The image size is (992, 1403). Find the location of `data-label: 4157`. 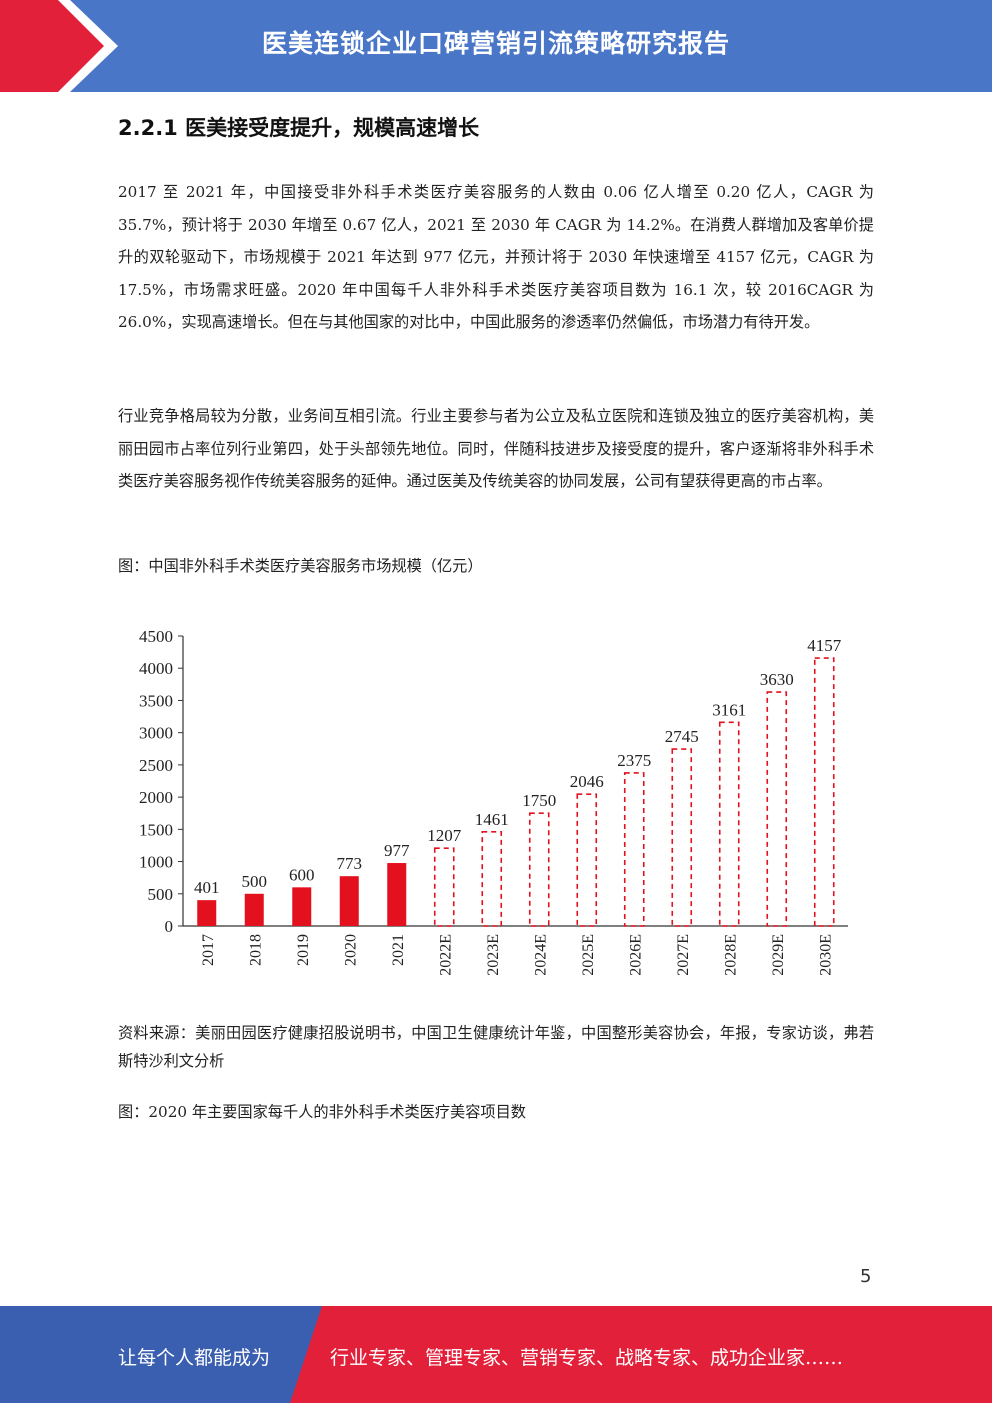

data-label: 4157 is located at coordinates (824, 645).